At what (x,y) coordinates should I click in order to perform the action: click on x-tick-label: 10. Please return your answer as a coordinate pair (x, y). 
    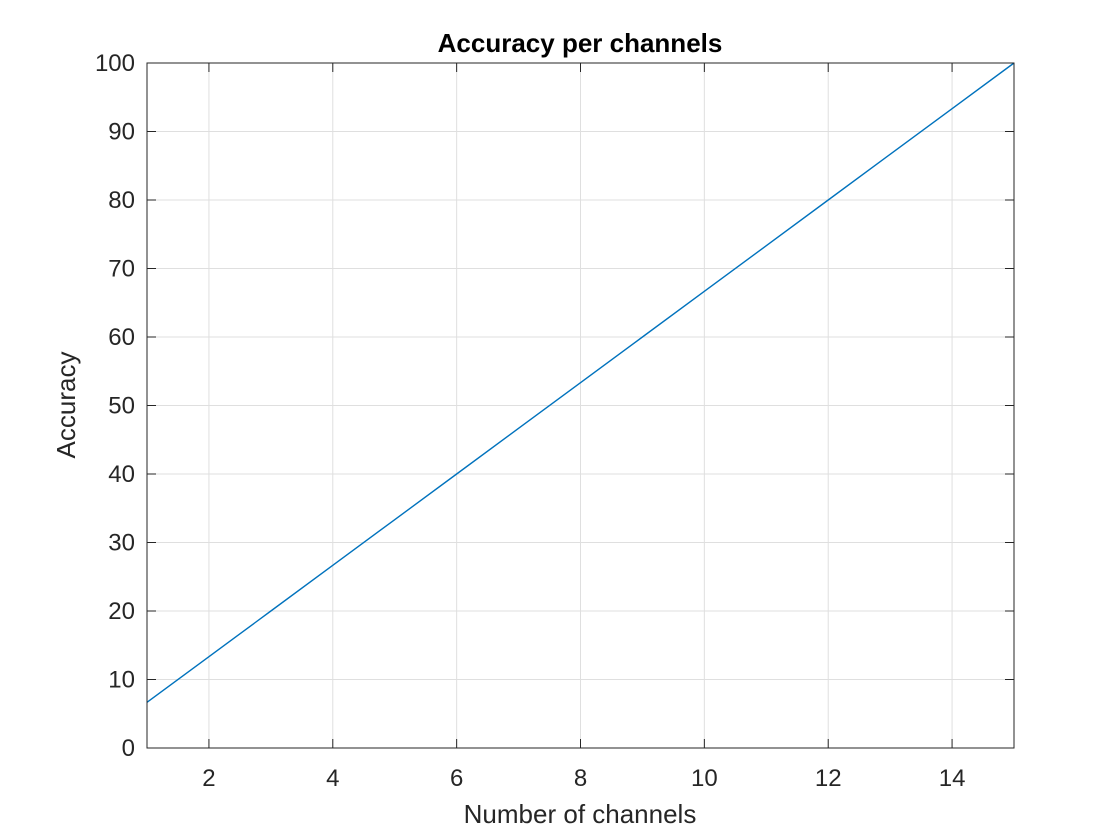
    Looking at the image, I should click on (704, 778).